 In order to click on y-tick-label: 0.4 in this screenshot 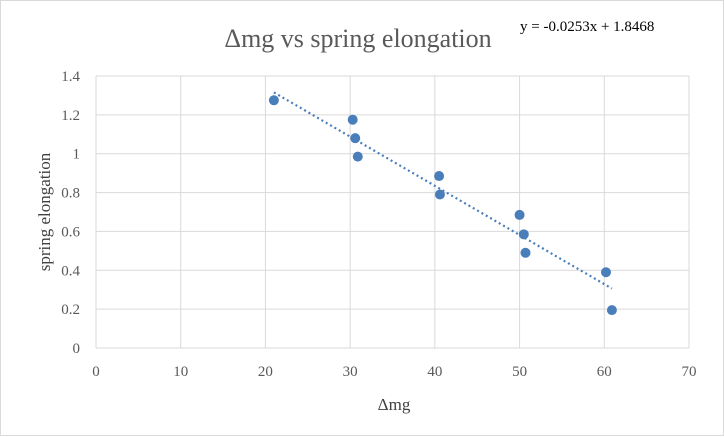, I will do `click(70, 271)`.